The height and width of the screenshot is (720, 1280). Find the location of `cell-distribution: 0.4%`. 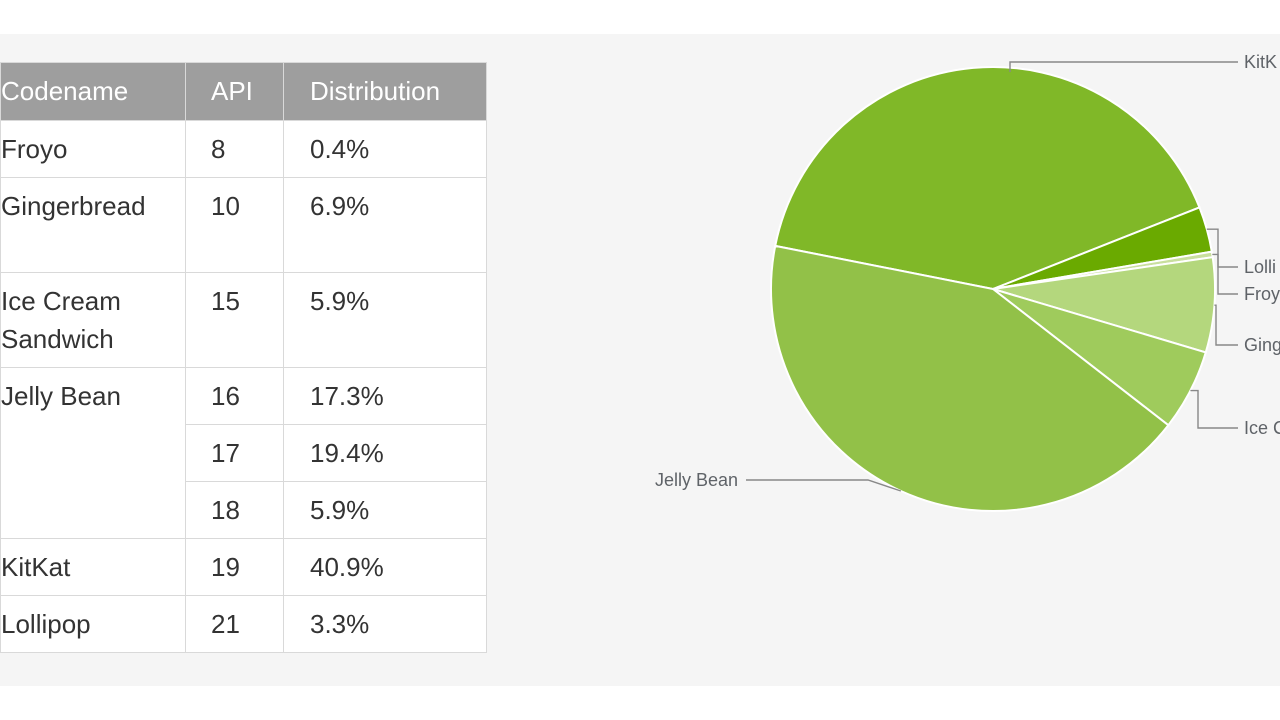

cell-distribution: 0.4% is located at coordinates (385, 149).